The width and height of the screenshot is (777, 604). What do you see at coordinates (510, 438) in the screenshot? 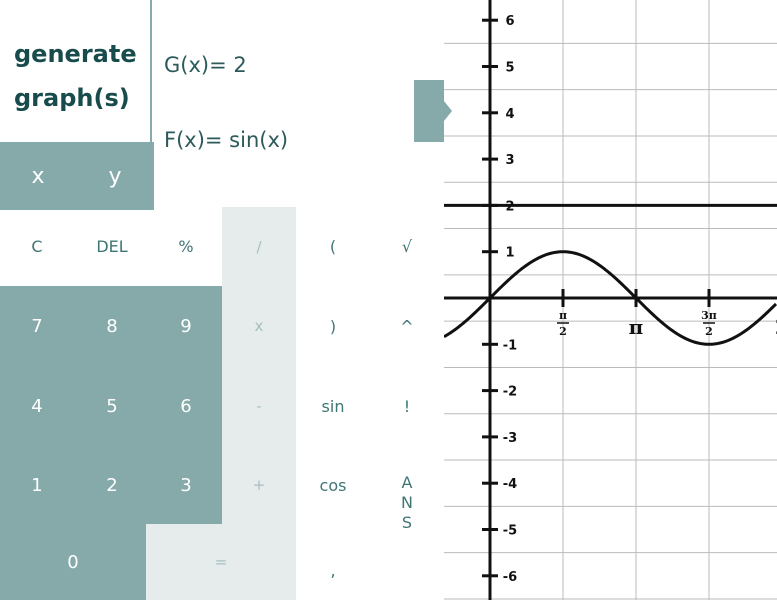
I see `y-tick-label: -3` at bounding box center [510, 438].